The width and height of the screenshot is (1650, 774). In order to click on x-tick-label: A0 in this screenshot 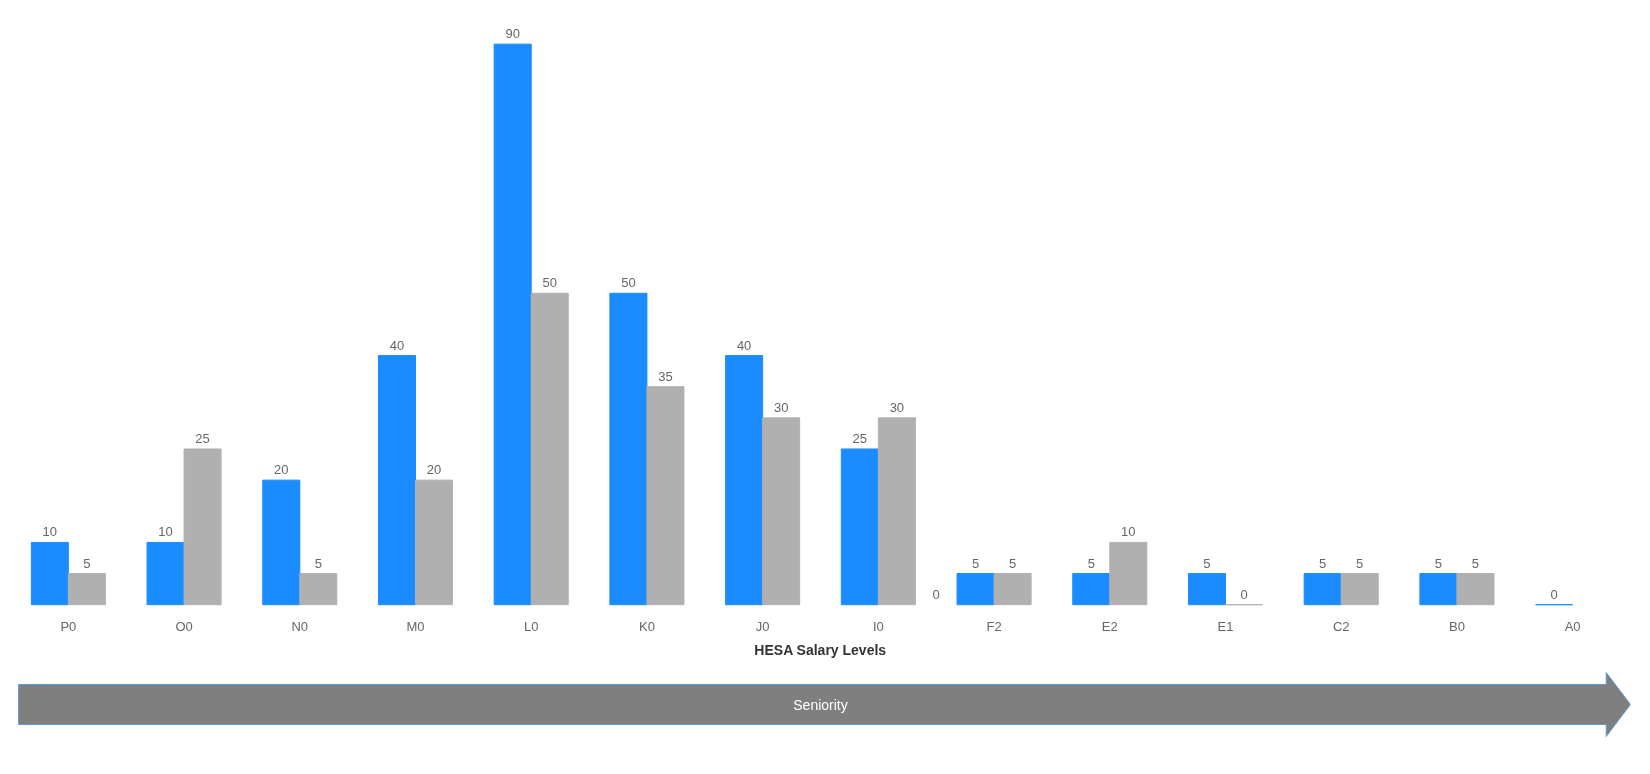, I will do `click(1572, 626)`.